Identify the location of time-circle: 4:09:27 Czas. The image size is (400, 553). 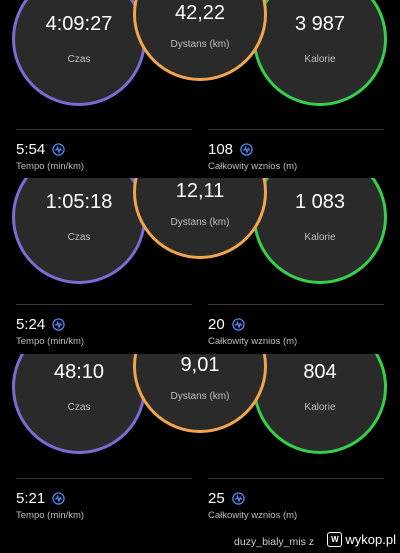
(79, 53).